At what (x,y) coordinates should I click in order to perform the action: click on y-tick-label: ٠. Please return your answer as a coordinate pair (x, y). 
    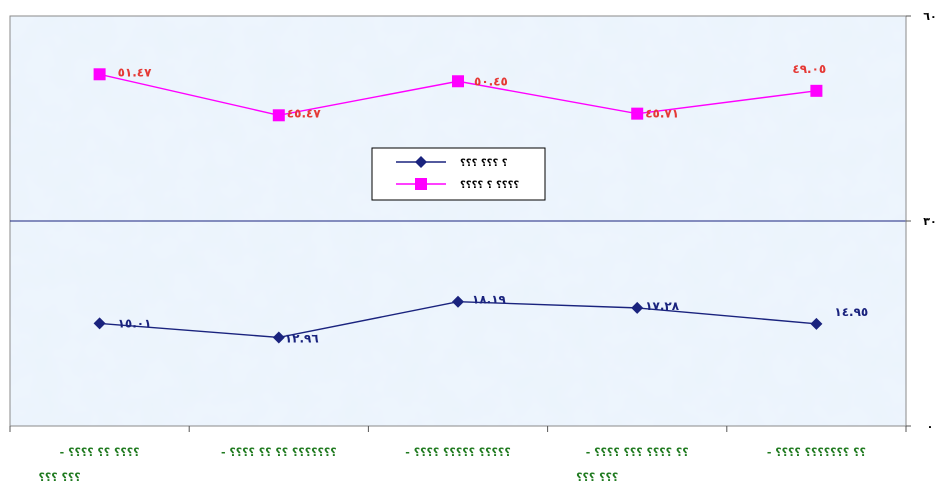
    Looking at the image, I should click on (930, 426).